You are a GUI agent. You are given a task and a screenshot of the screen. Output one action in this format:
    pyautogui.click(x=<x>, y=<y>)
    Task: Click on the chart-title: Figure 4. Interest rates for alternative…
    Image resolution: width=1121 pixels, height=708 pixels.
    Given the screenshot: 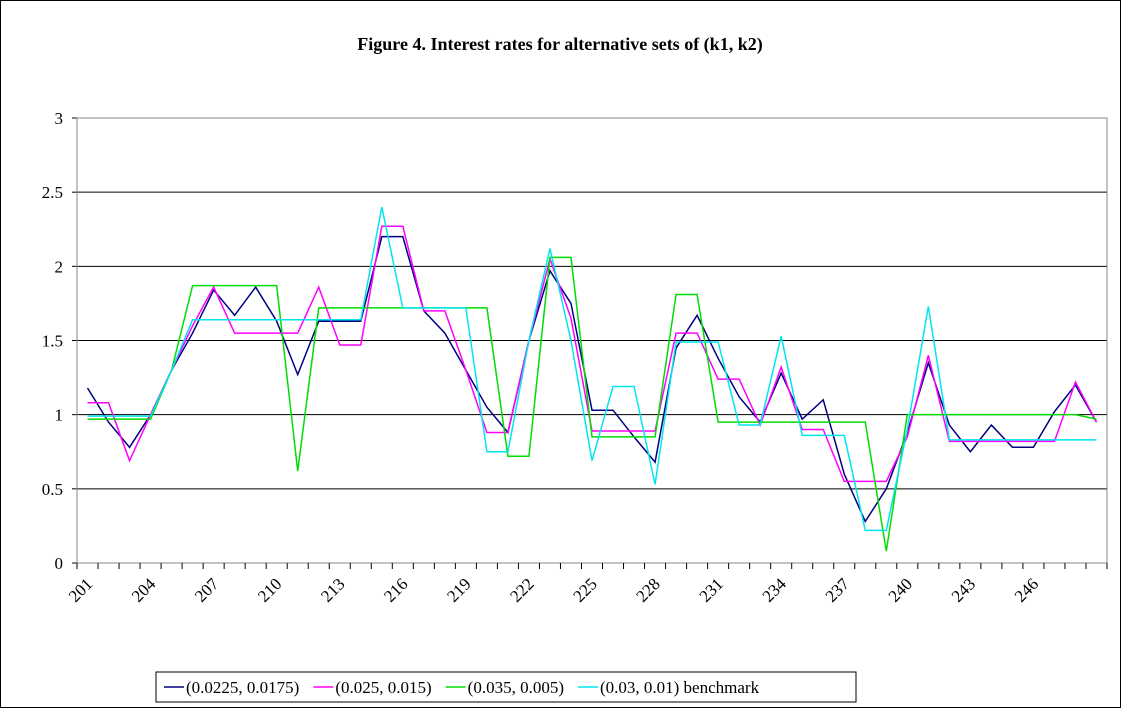 What is the action you would take?
    pyautogui.click(x=559, y=44)
    